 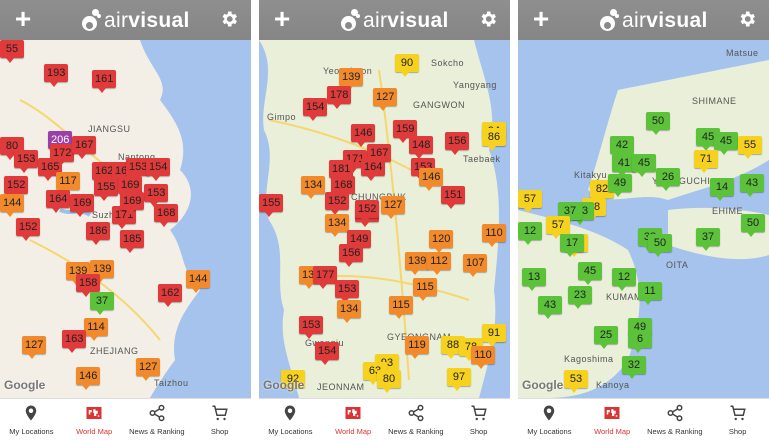 What do you see at coordinates (576, 381) in the screenshot?
I see `aqi-marker: 53` at bounding box center [576, 381].